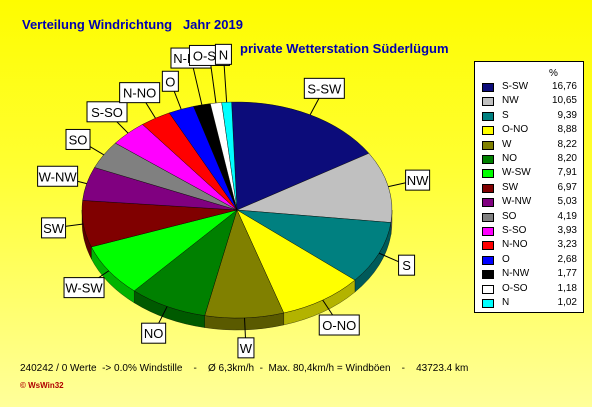  I want to click on pie-label-n: N, so click(223, 54).